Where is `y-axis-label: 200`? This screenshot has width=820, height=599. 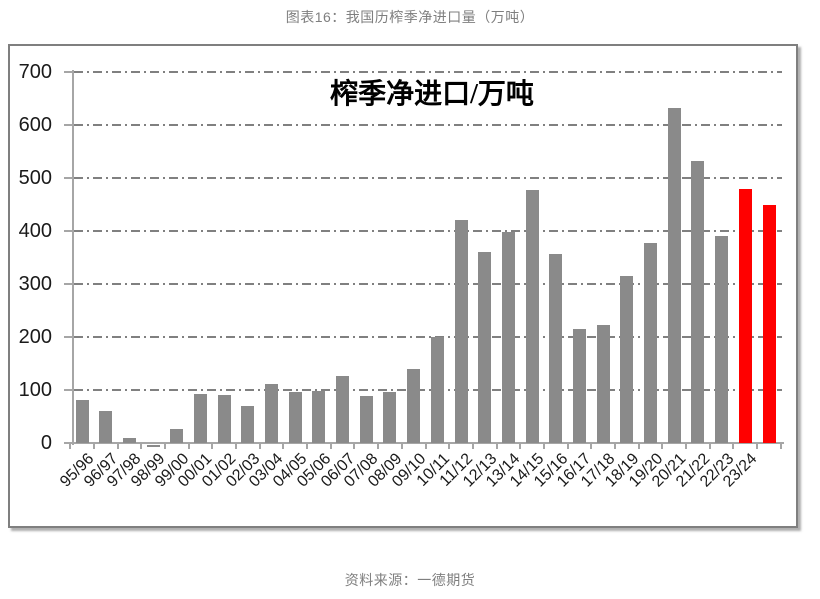
y-axis-label: 200 is located at coordinates (35, 337).